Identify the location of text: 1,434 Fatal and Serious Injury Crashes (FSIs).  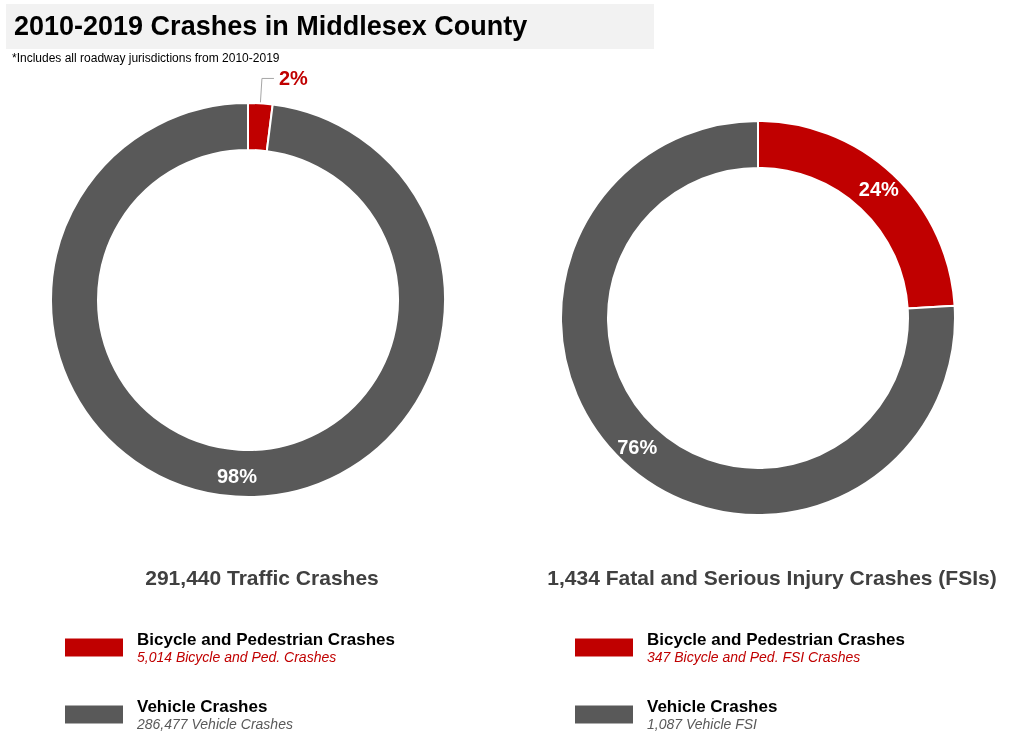
(772, 577).